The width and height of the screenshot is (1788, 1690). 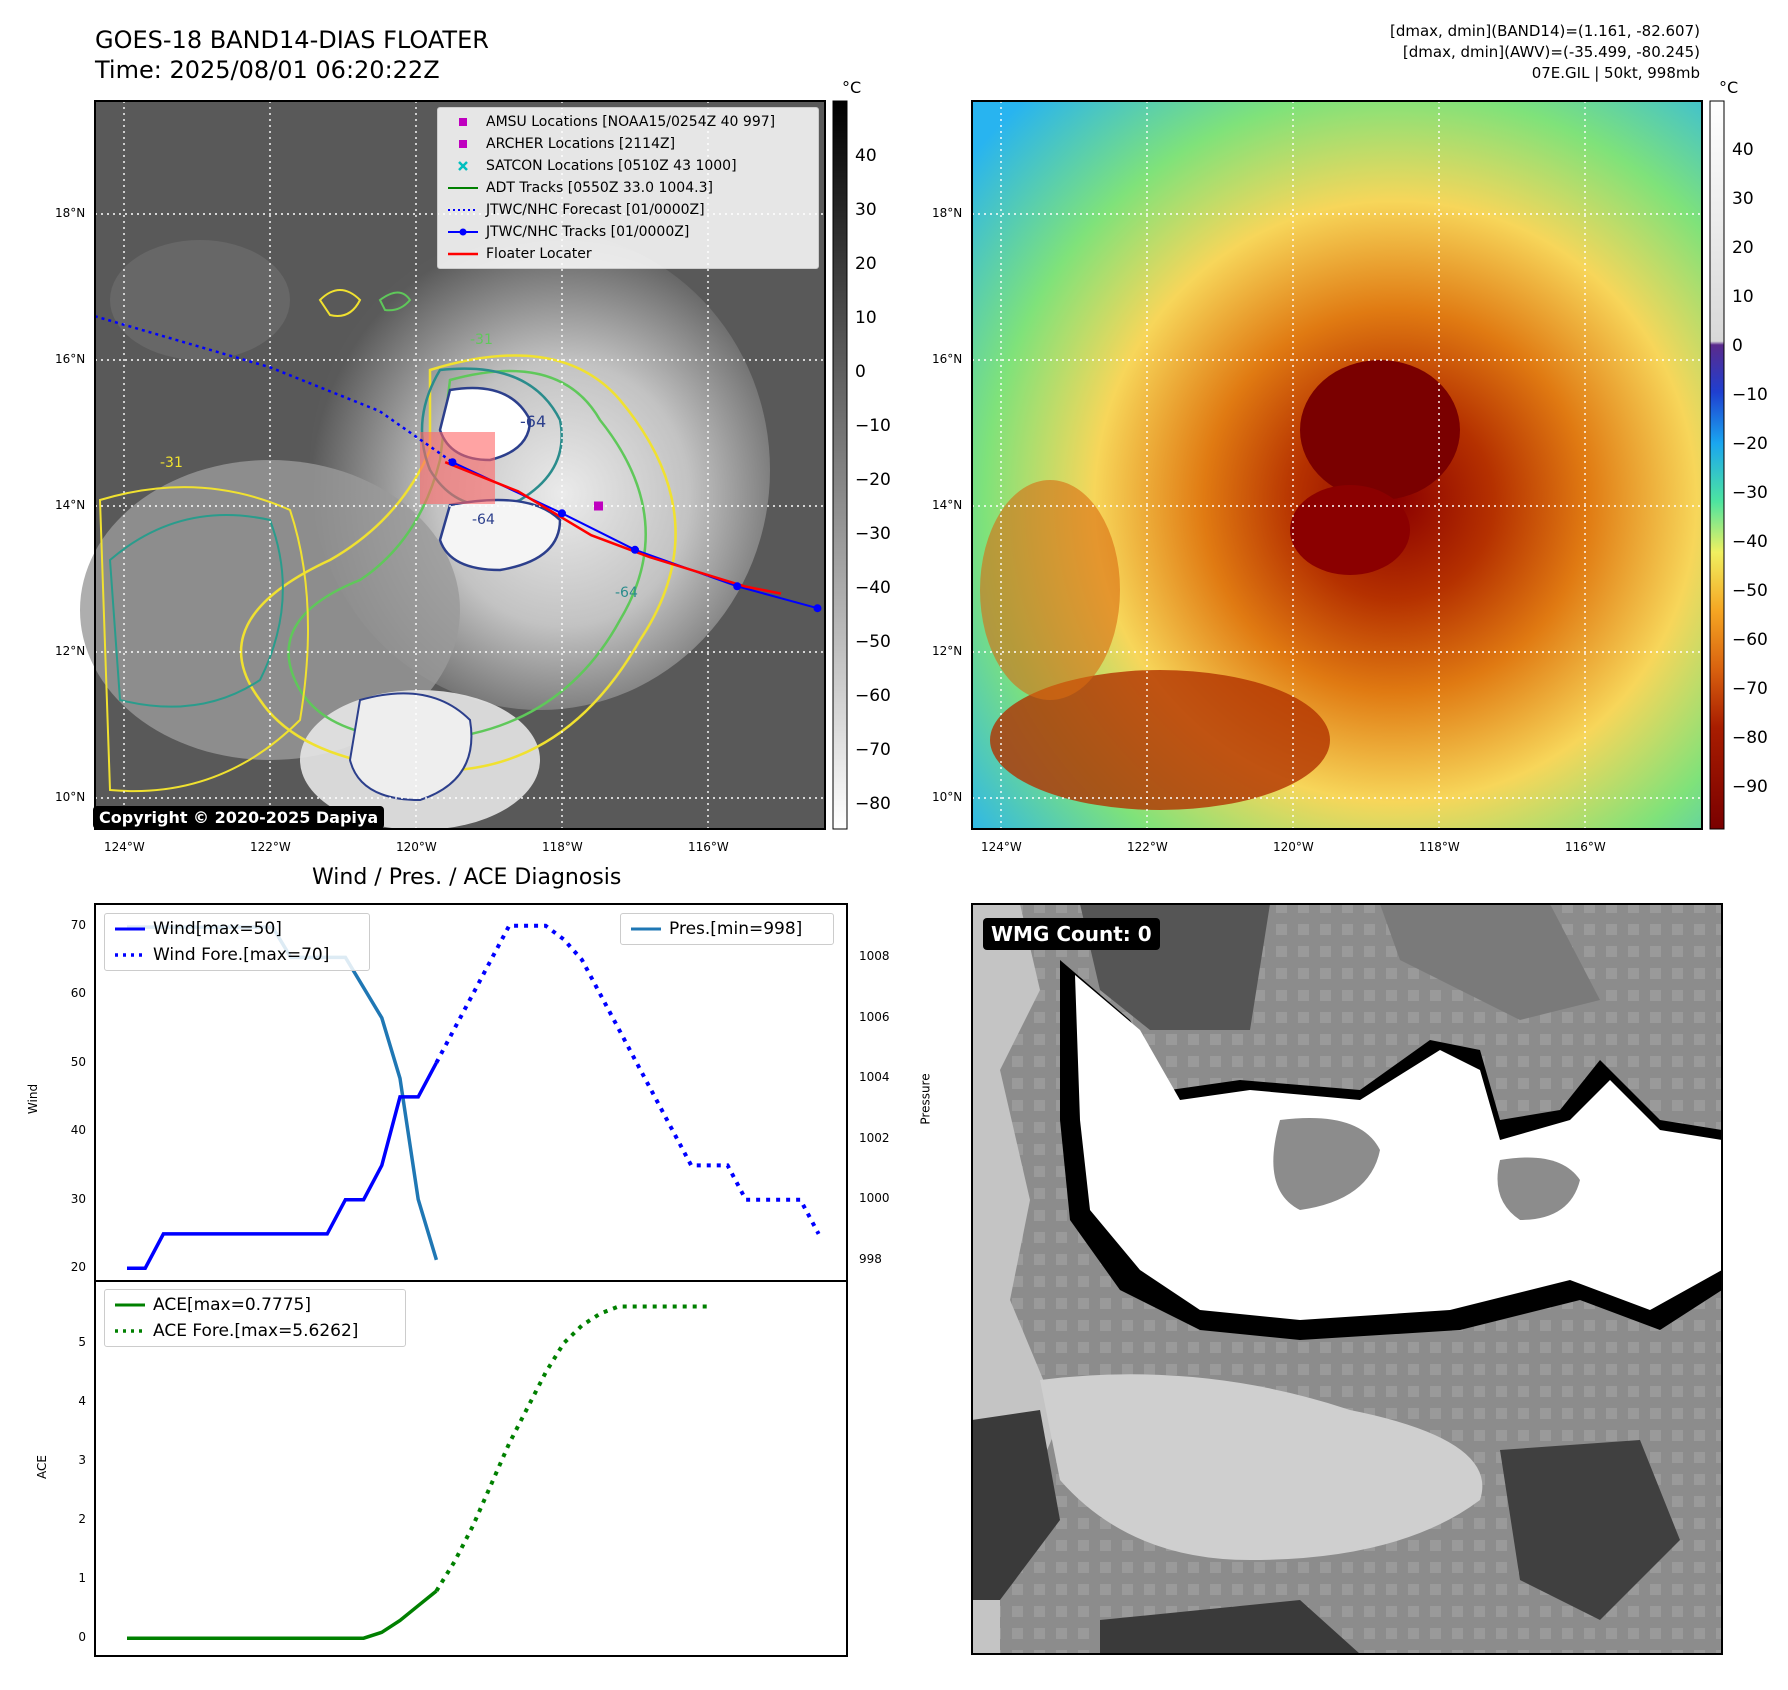 What do you see at coordinates (267, 70) in the screenshot?
I see `figure-time: Time: 2025/08/01 06:20:22Z` at bounding box center [267, 70].